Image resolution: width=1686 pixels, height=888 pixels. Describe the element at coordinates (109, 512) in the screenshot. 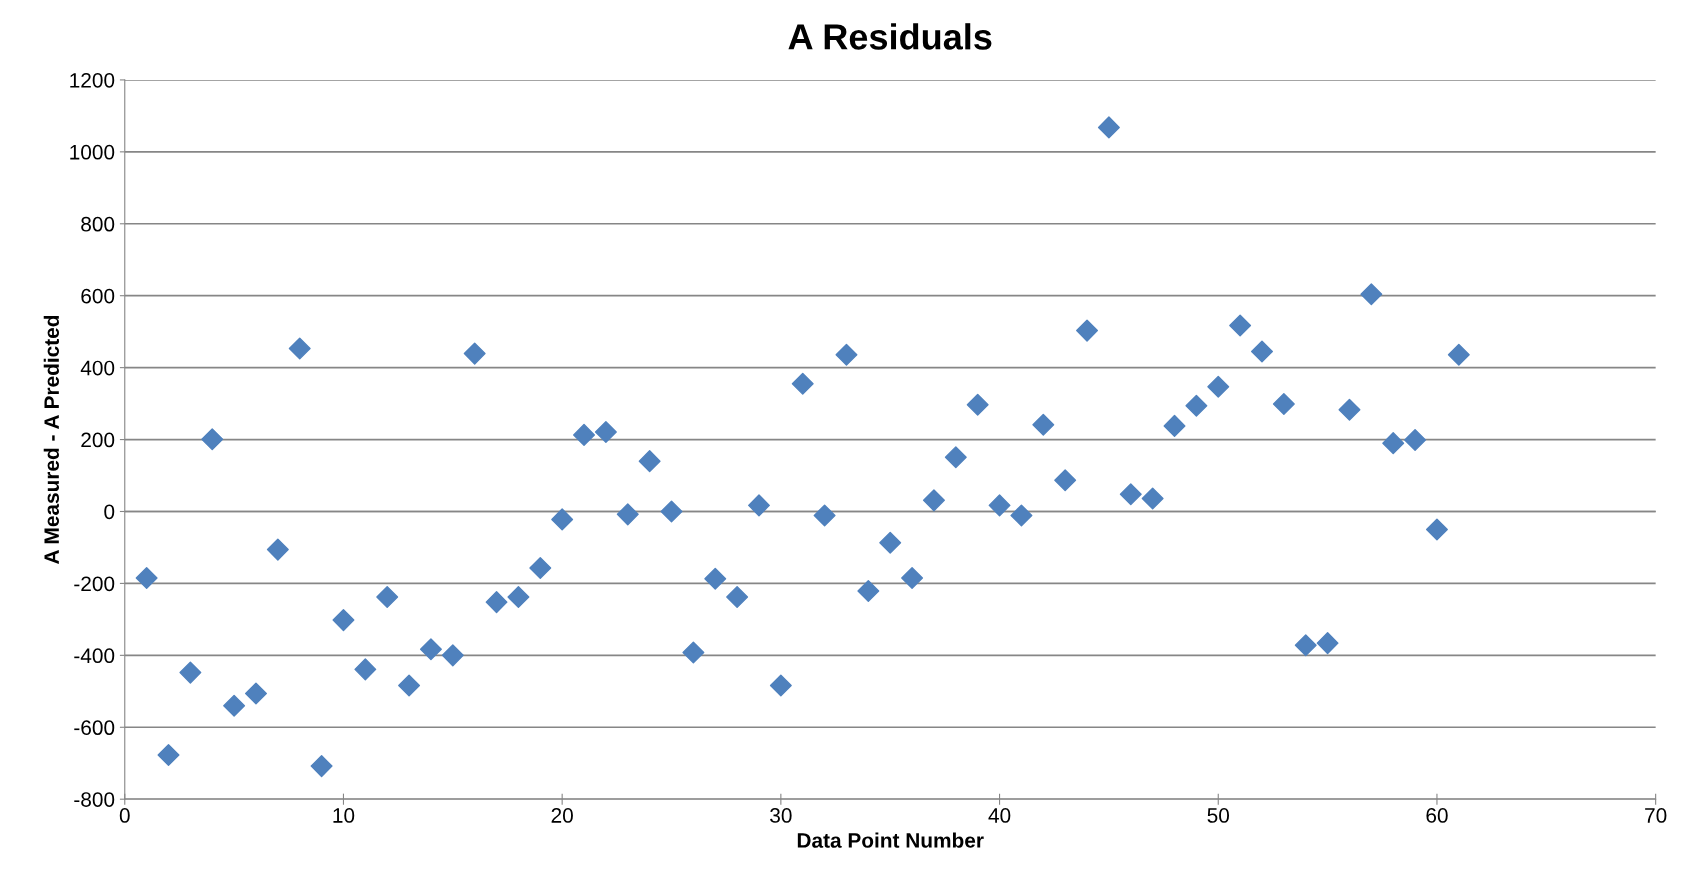

I see `y-tick-label: 0` at that location.